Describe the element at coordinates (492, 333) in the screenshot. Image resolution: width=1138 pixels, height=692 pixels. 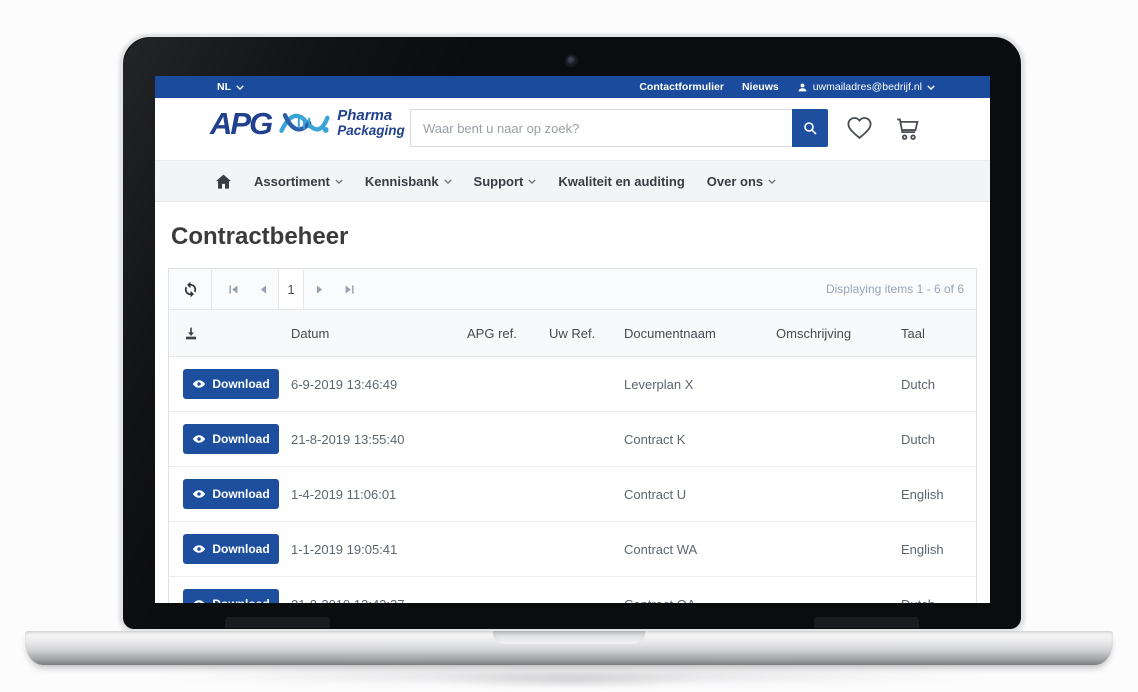
I see `column-header-apg-ref: APG ref.` at that location.